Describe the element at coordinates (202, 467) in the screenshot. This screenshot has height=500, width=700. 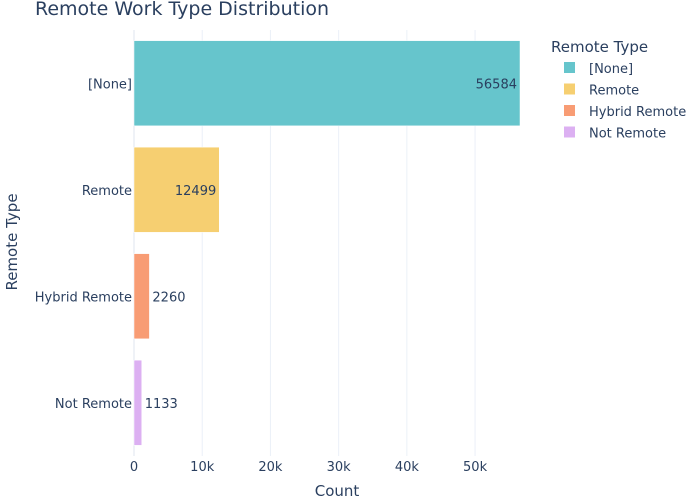
I see `x-tick-label-10k: 10k` at that location.